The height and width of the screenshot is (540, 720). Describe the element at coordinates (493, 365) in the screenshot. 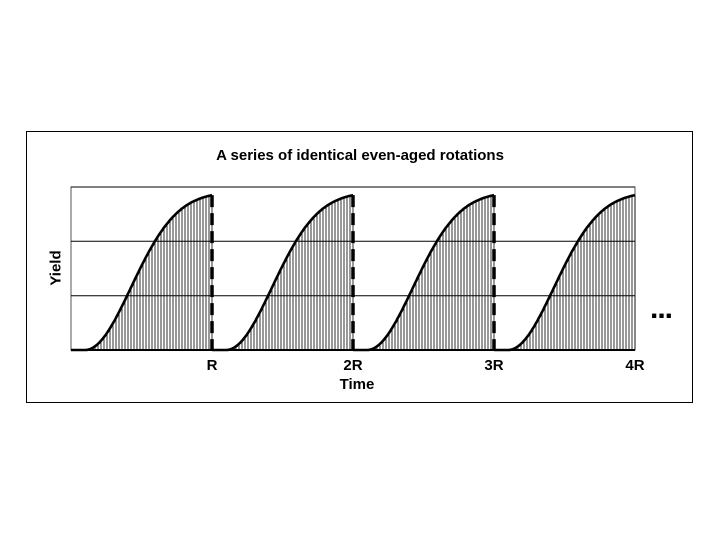

I see `x-tick-label-3: 3R` at that location.